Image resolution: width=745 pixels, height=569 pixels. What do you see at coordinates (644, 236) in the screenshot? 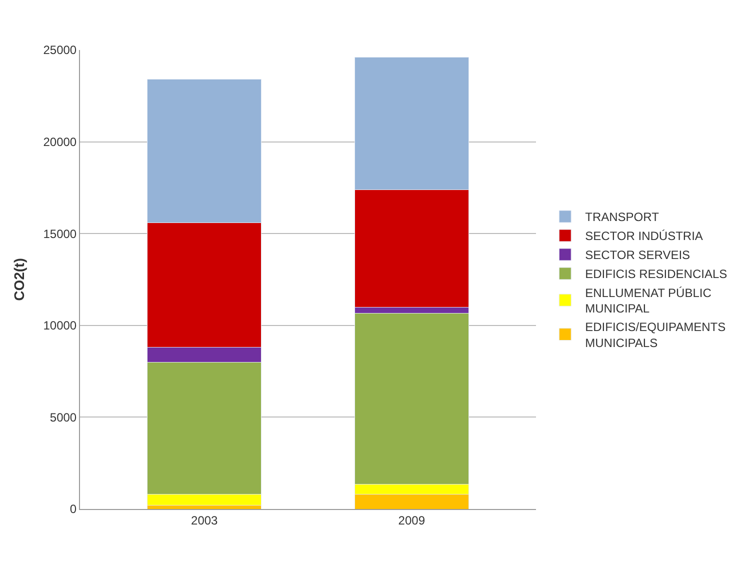
I see `legend-label: SECTOR INDÚSTRIA` at bounding box center [644, 236].